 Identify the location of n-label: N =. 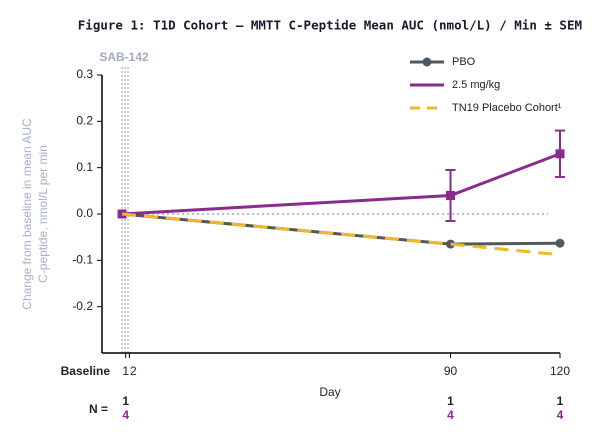
(98, 409).